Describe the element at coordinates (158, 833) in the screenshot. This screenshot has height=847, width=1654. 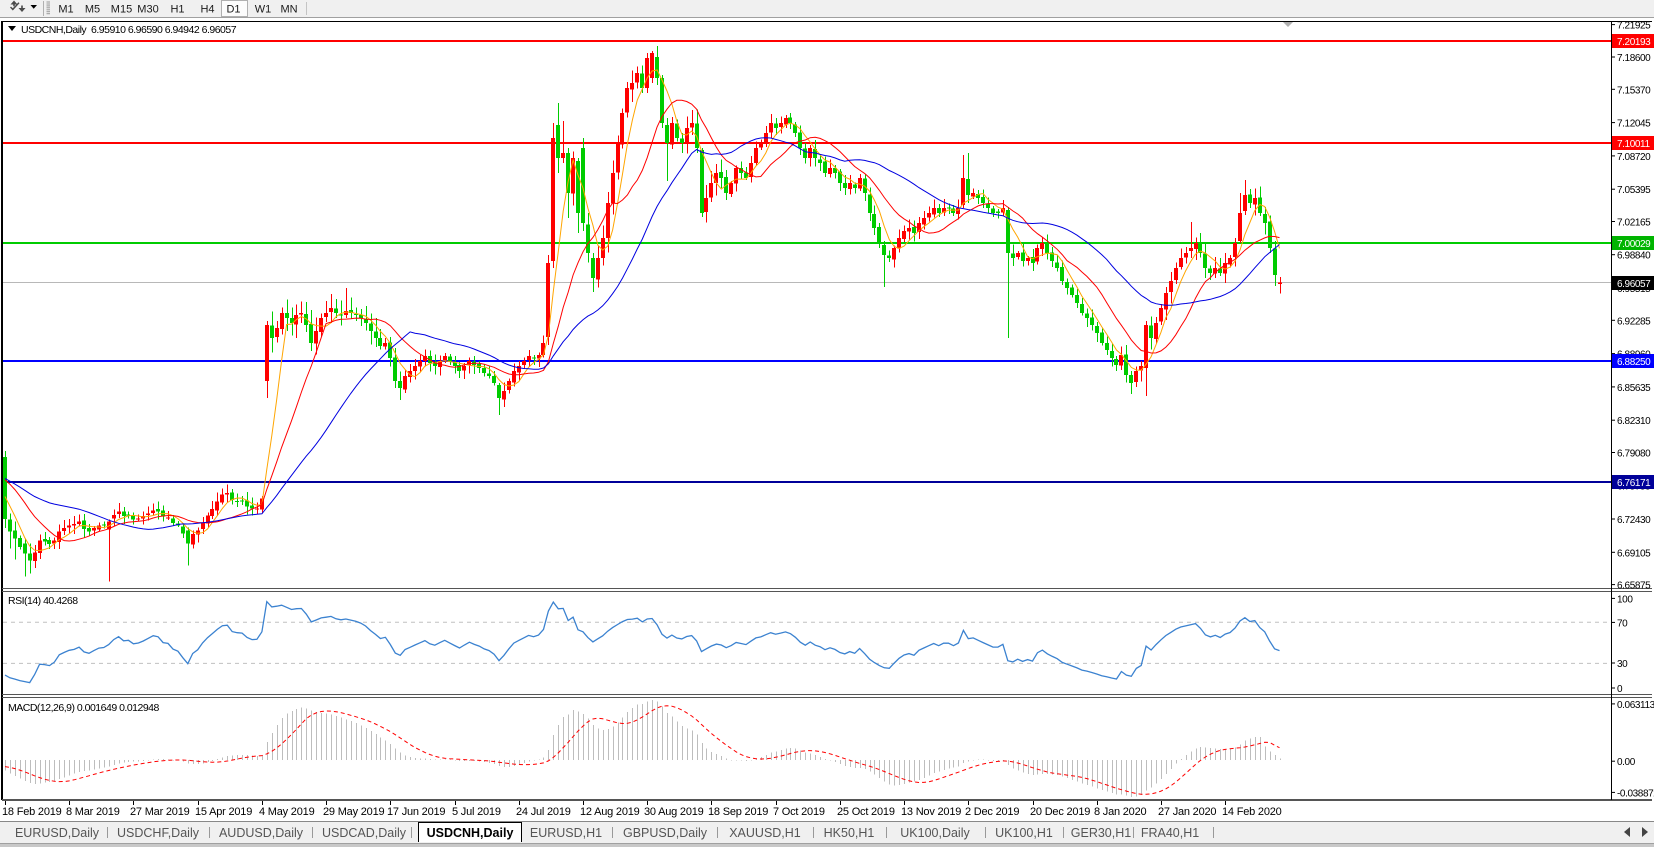
I see `svg-text: USDCHF,Daily` at that location.